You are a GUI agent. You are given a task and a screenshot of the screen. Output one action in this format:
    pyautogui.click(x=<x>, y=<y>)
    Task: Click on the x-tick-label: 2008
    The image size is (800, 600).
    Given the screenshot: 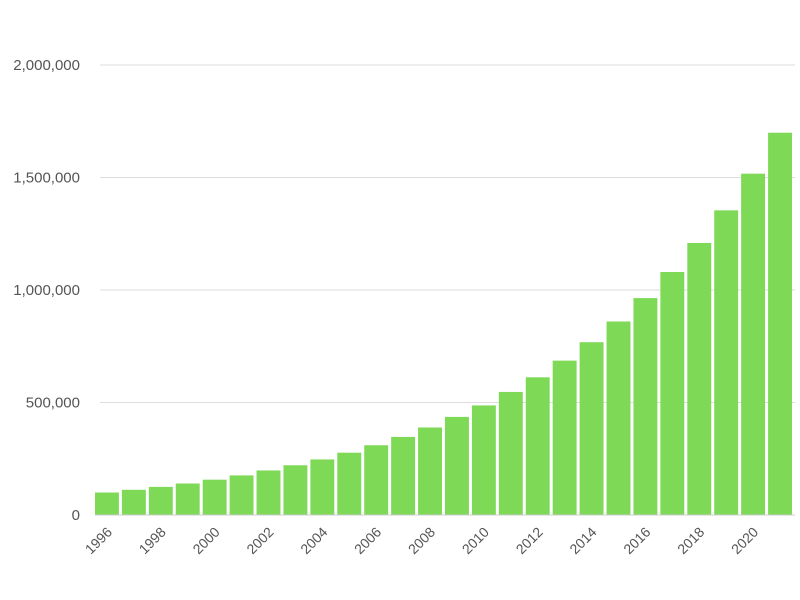 What is the action you would take?
    pyautogui.click(x=421, y=540)
    